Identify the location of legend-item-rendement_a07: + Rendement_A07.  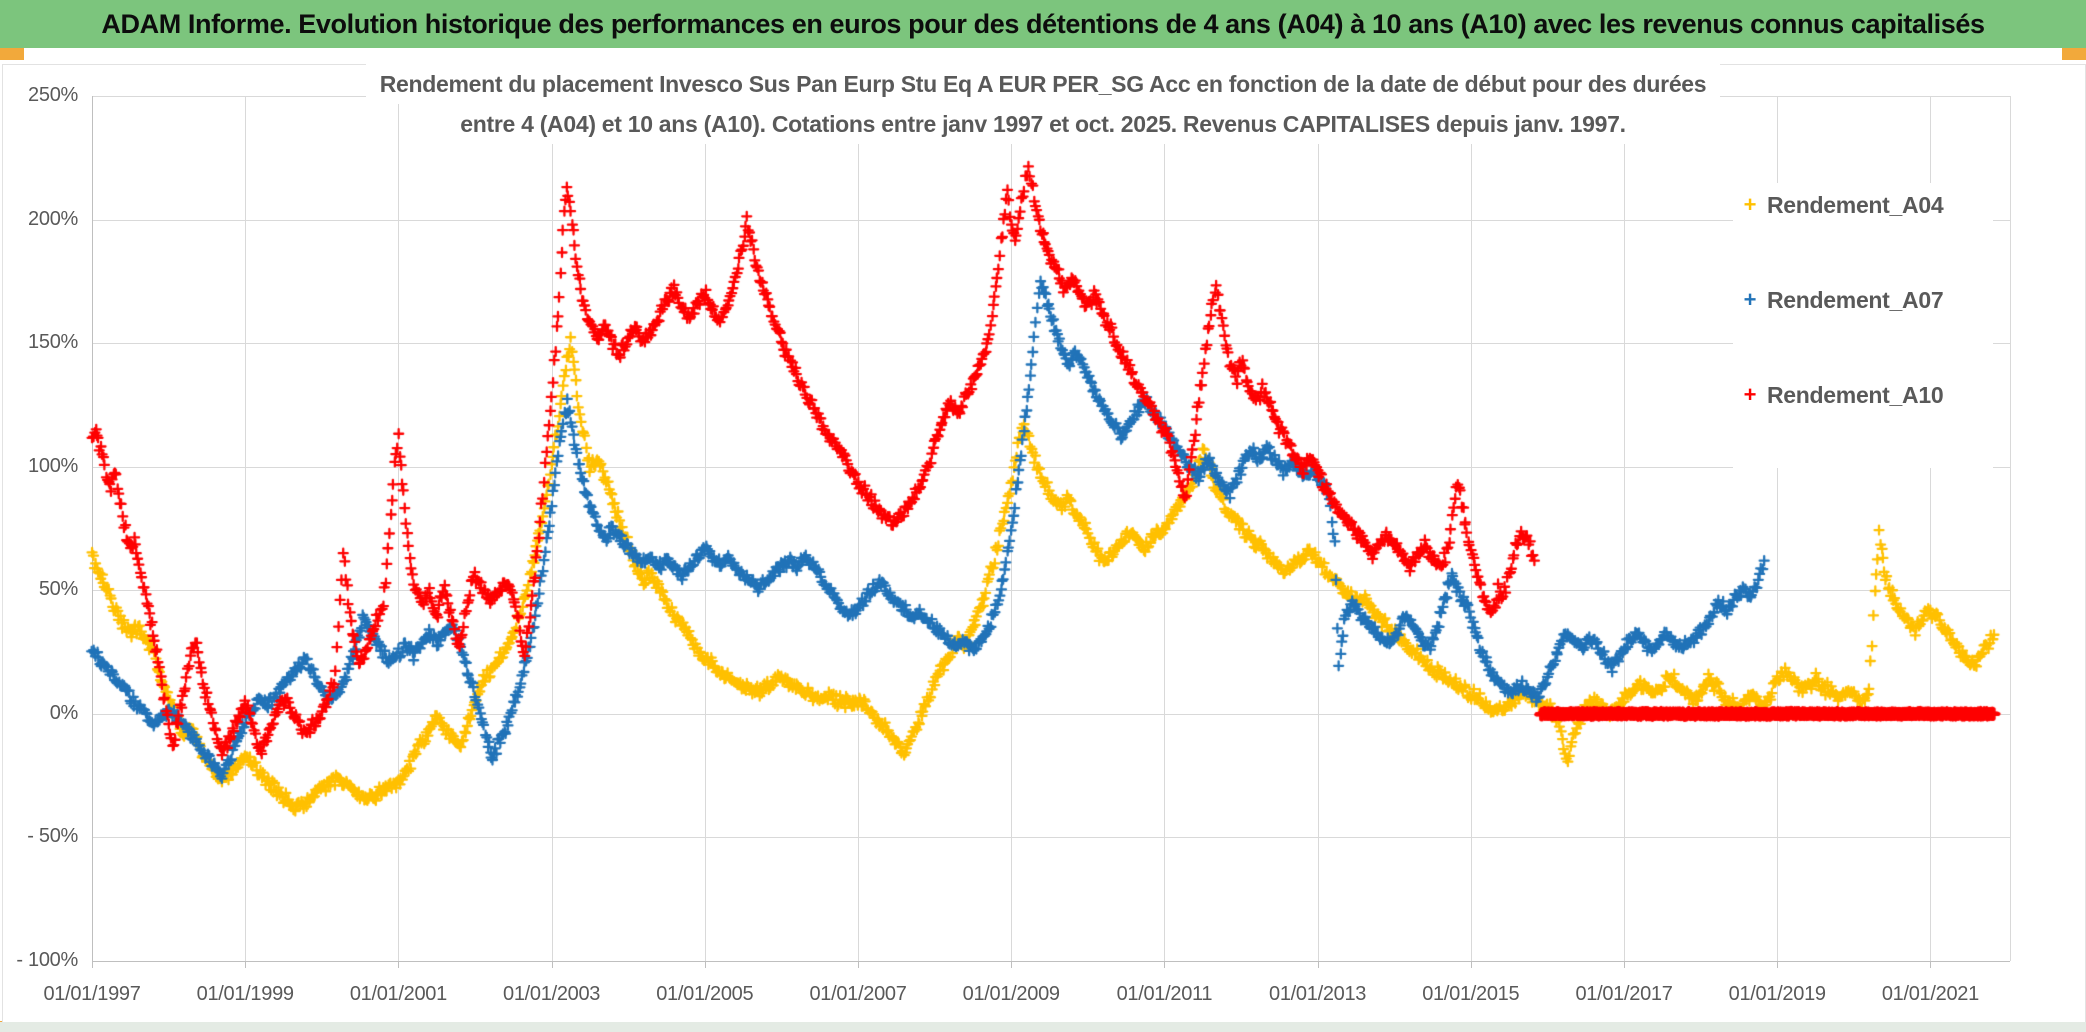
(1863, 300).